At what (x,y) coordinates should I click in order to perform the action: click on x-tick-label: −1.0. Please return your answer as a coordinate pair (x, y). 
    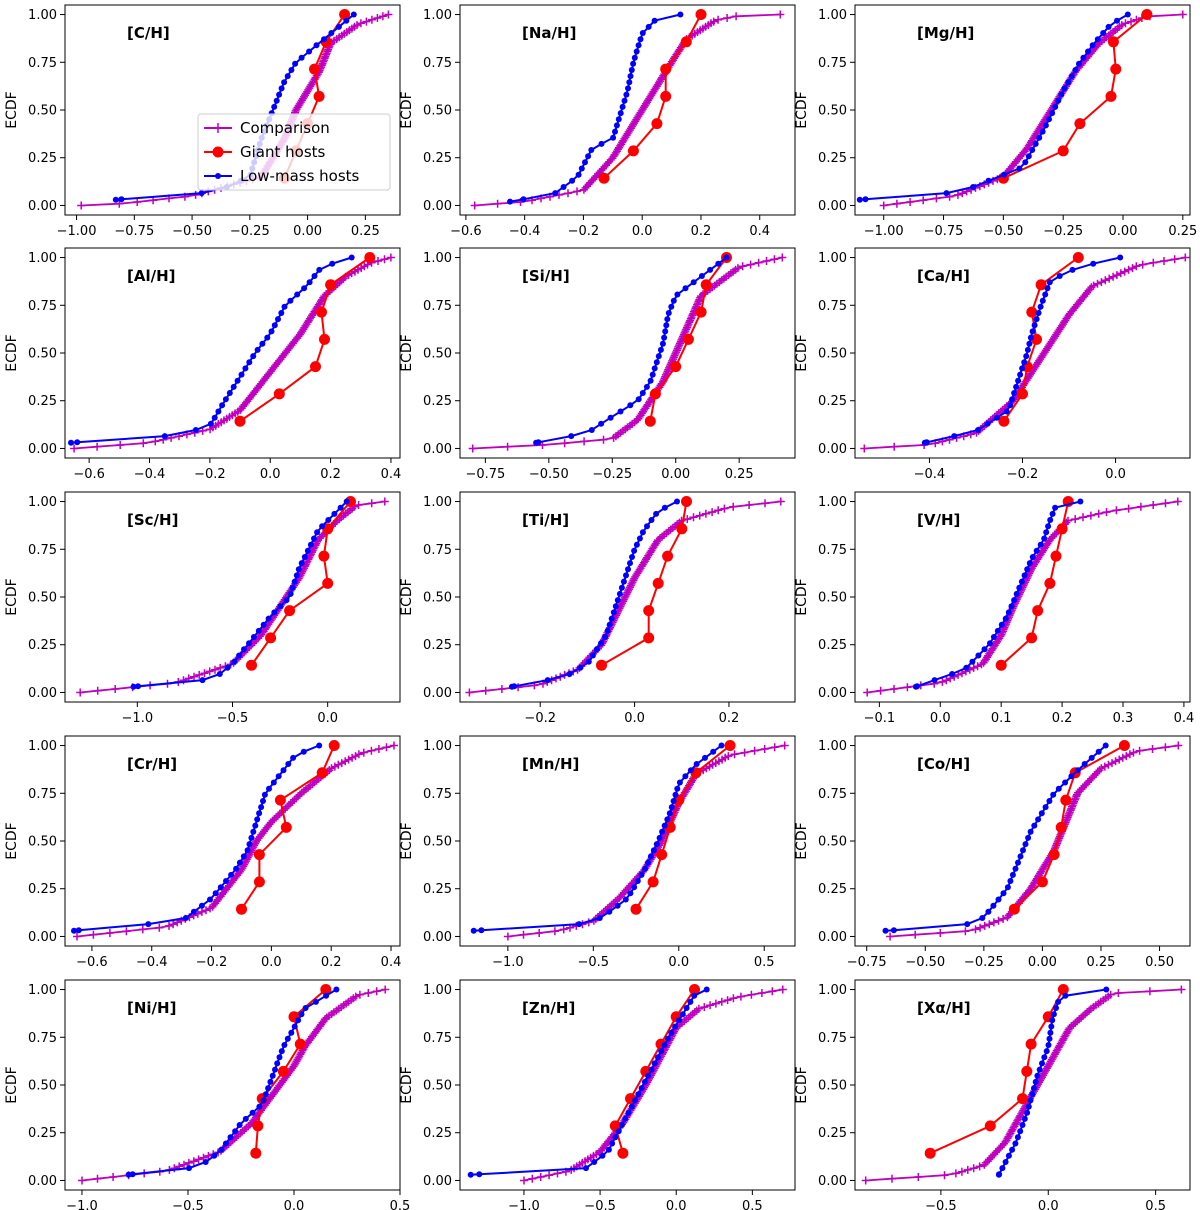
    Looking at the image, I should click on (82, 1204).